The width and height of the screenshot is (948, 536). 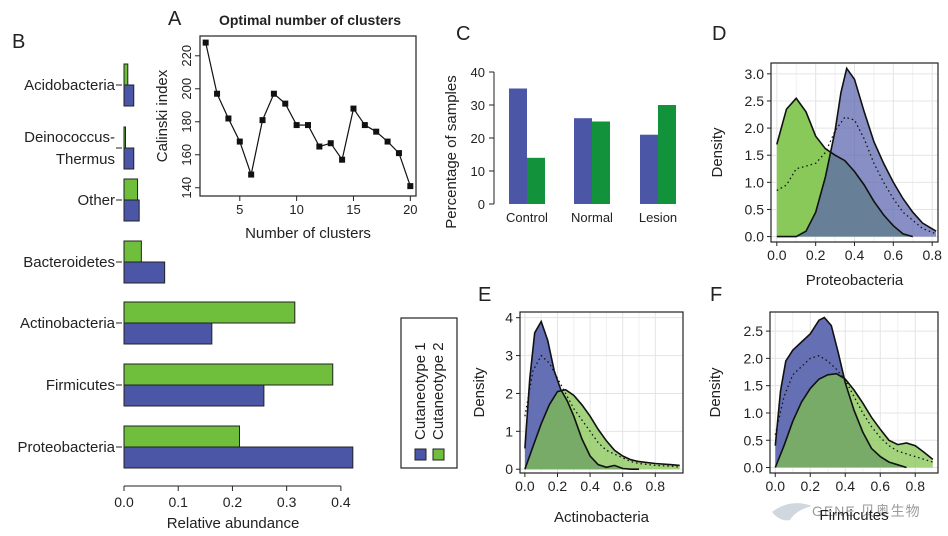 What do you see at coordinates (70, 85) in the screenshot?
I see `category-label: Acidobacteria` at bounding box center [70, 85].